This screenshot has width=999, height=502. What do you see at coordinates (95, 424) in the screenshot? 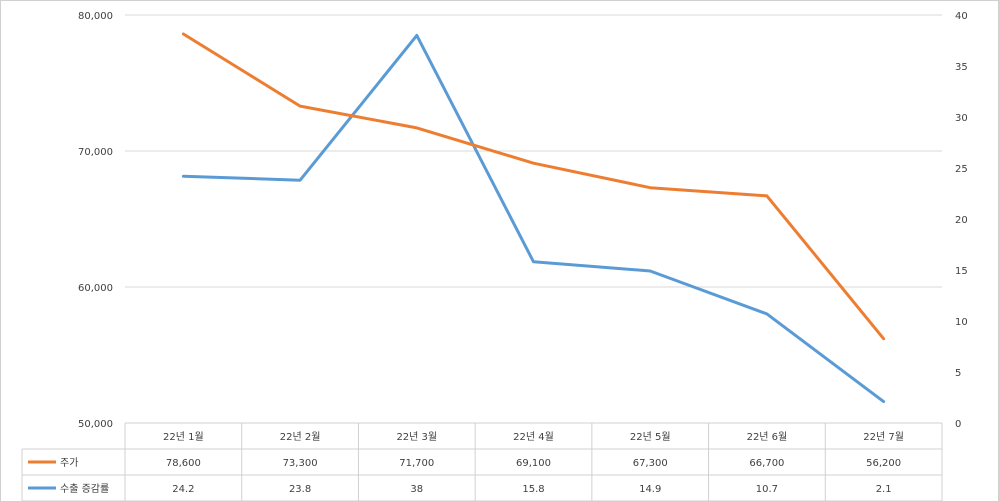
I see `left-tick-label: 50,000` at bounding box center [95, 424].